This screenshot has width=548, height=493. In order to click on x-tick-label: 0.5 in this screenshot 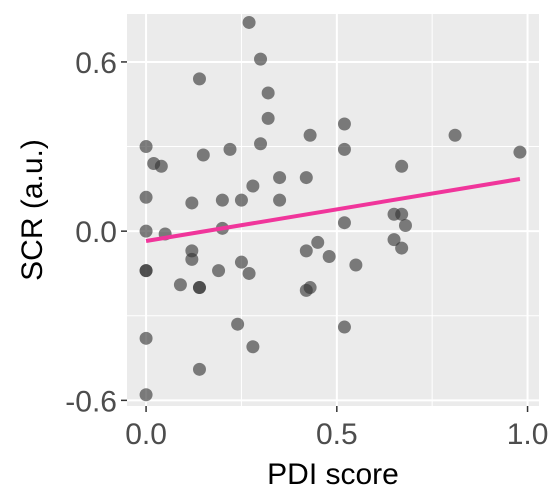, I will do `click(337, 434)`.